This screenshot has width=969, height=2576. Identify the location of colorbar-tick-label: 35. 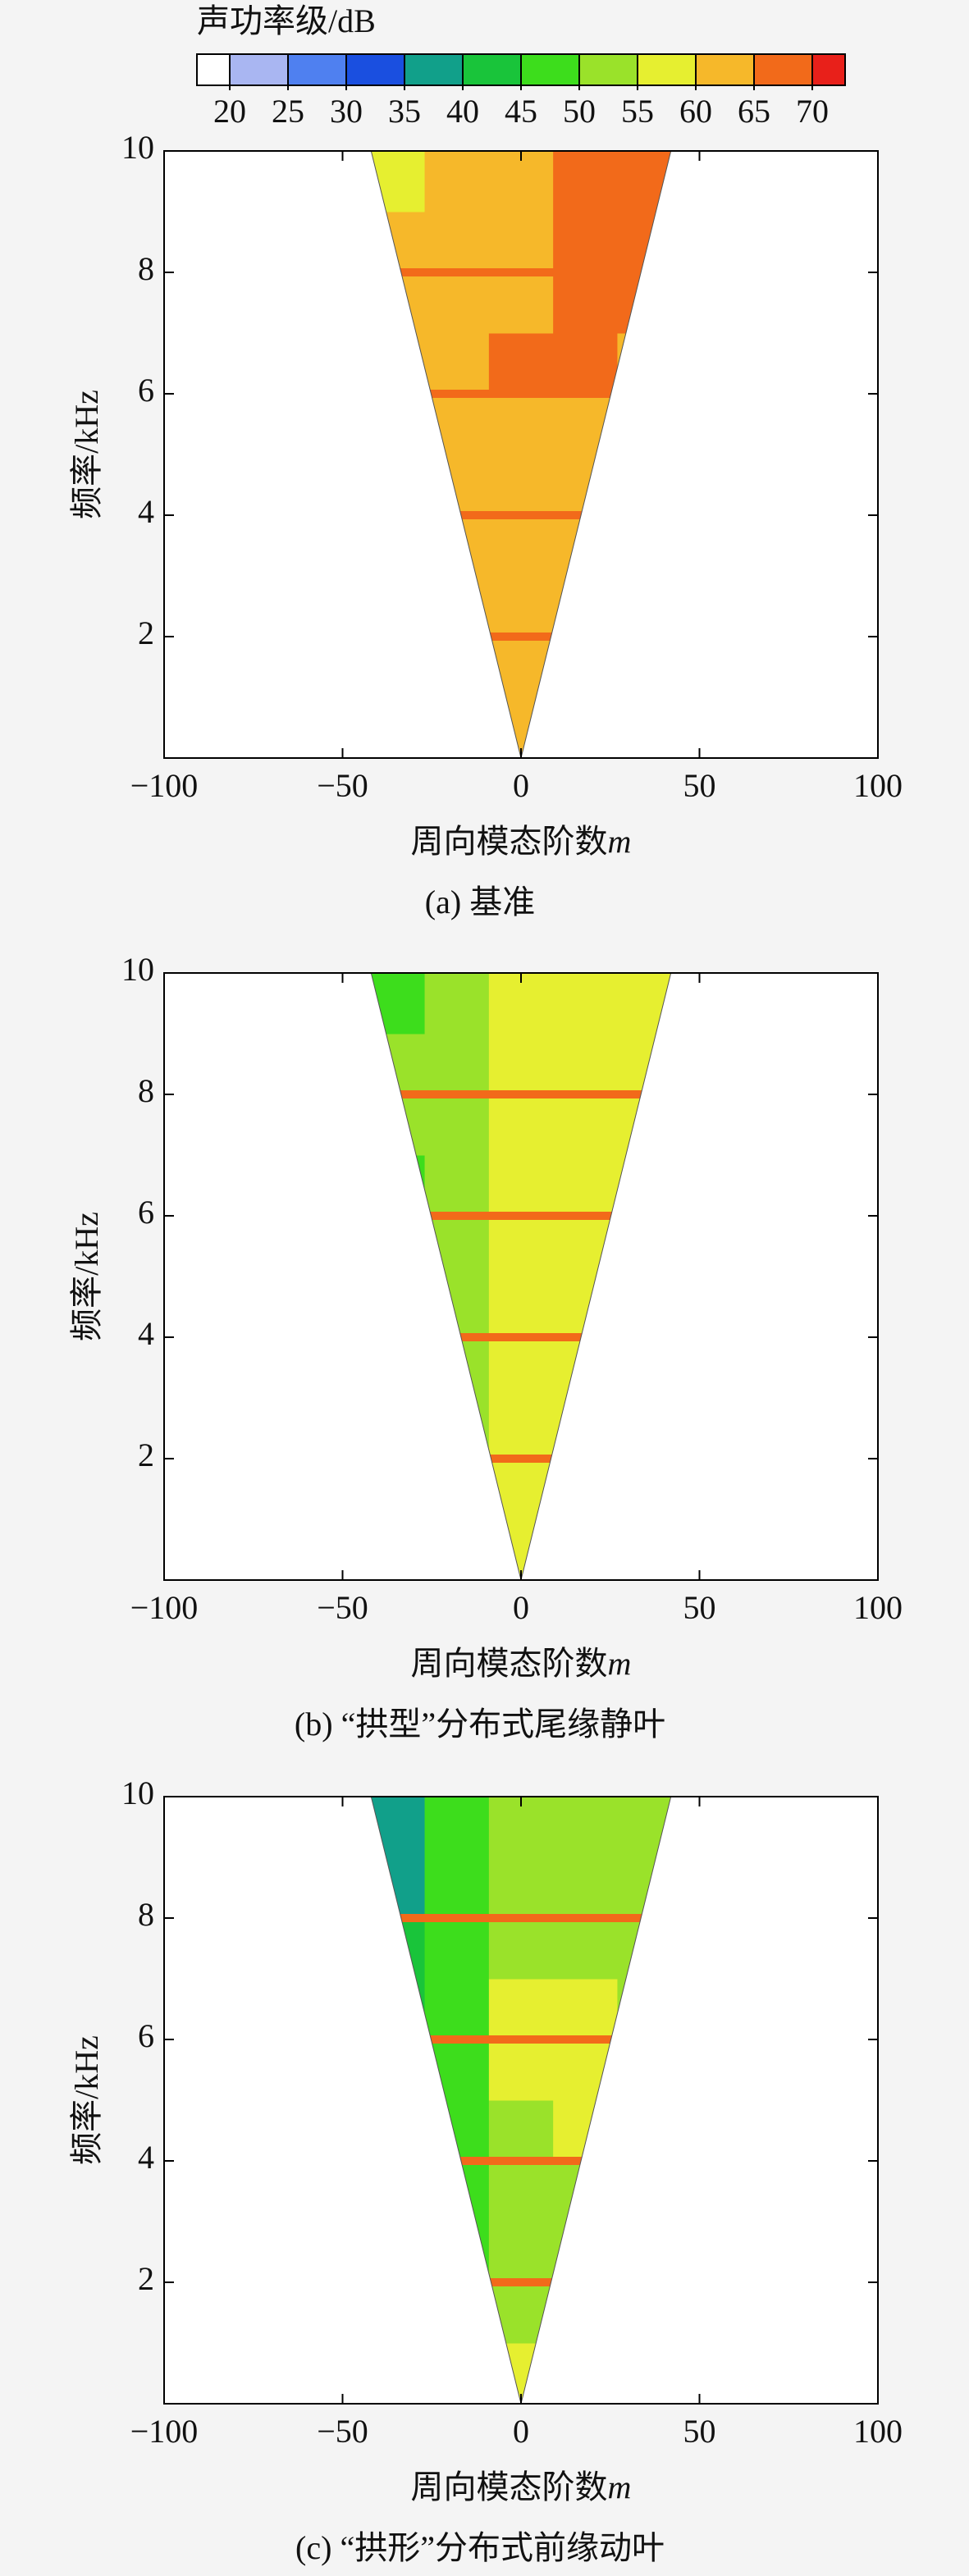
(404, 112).